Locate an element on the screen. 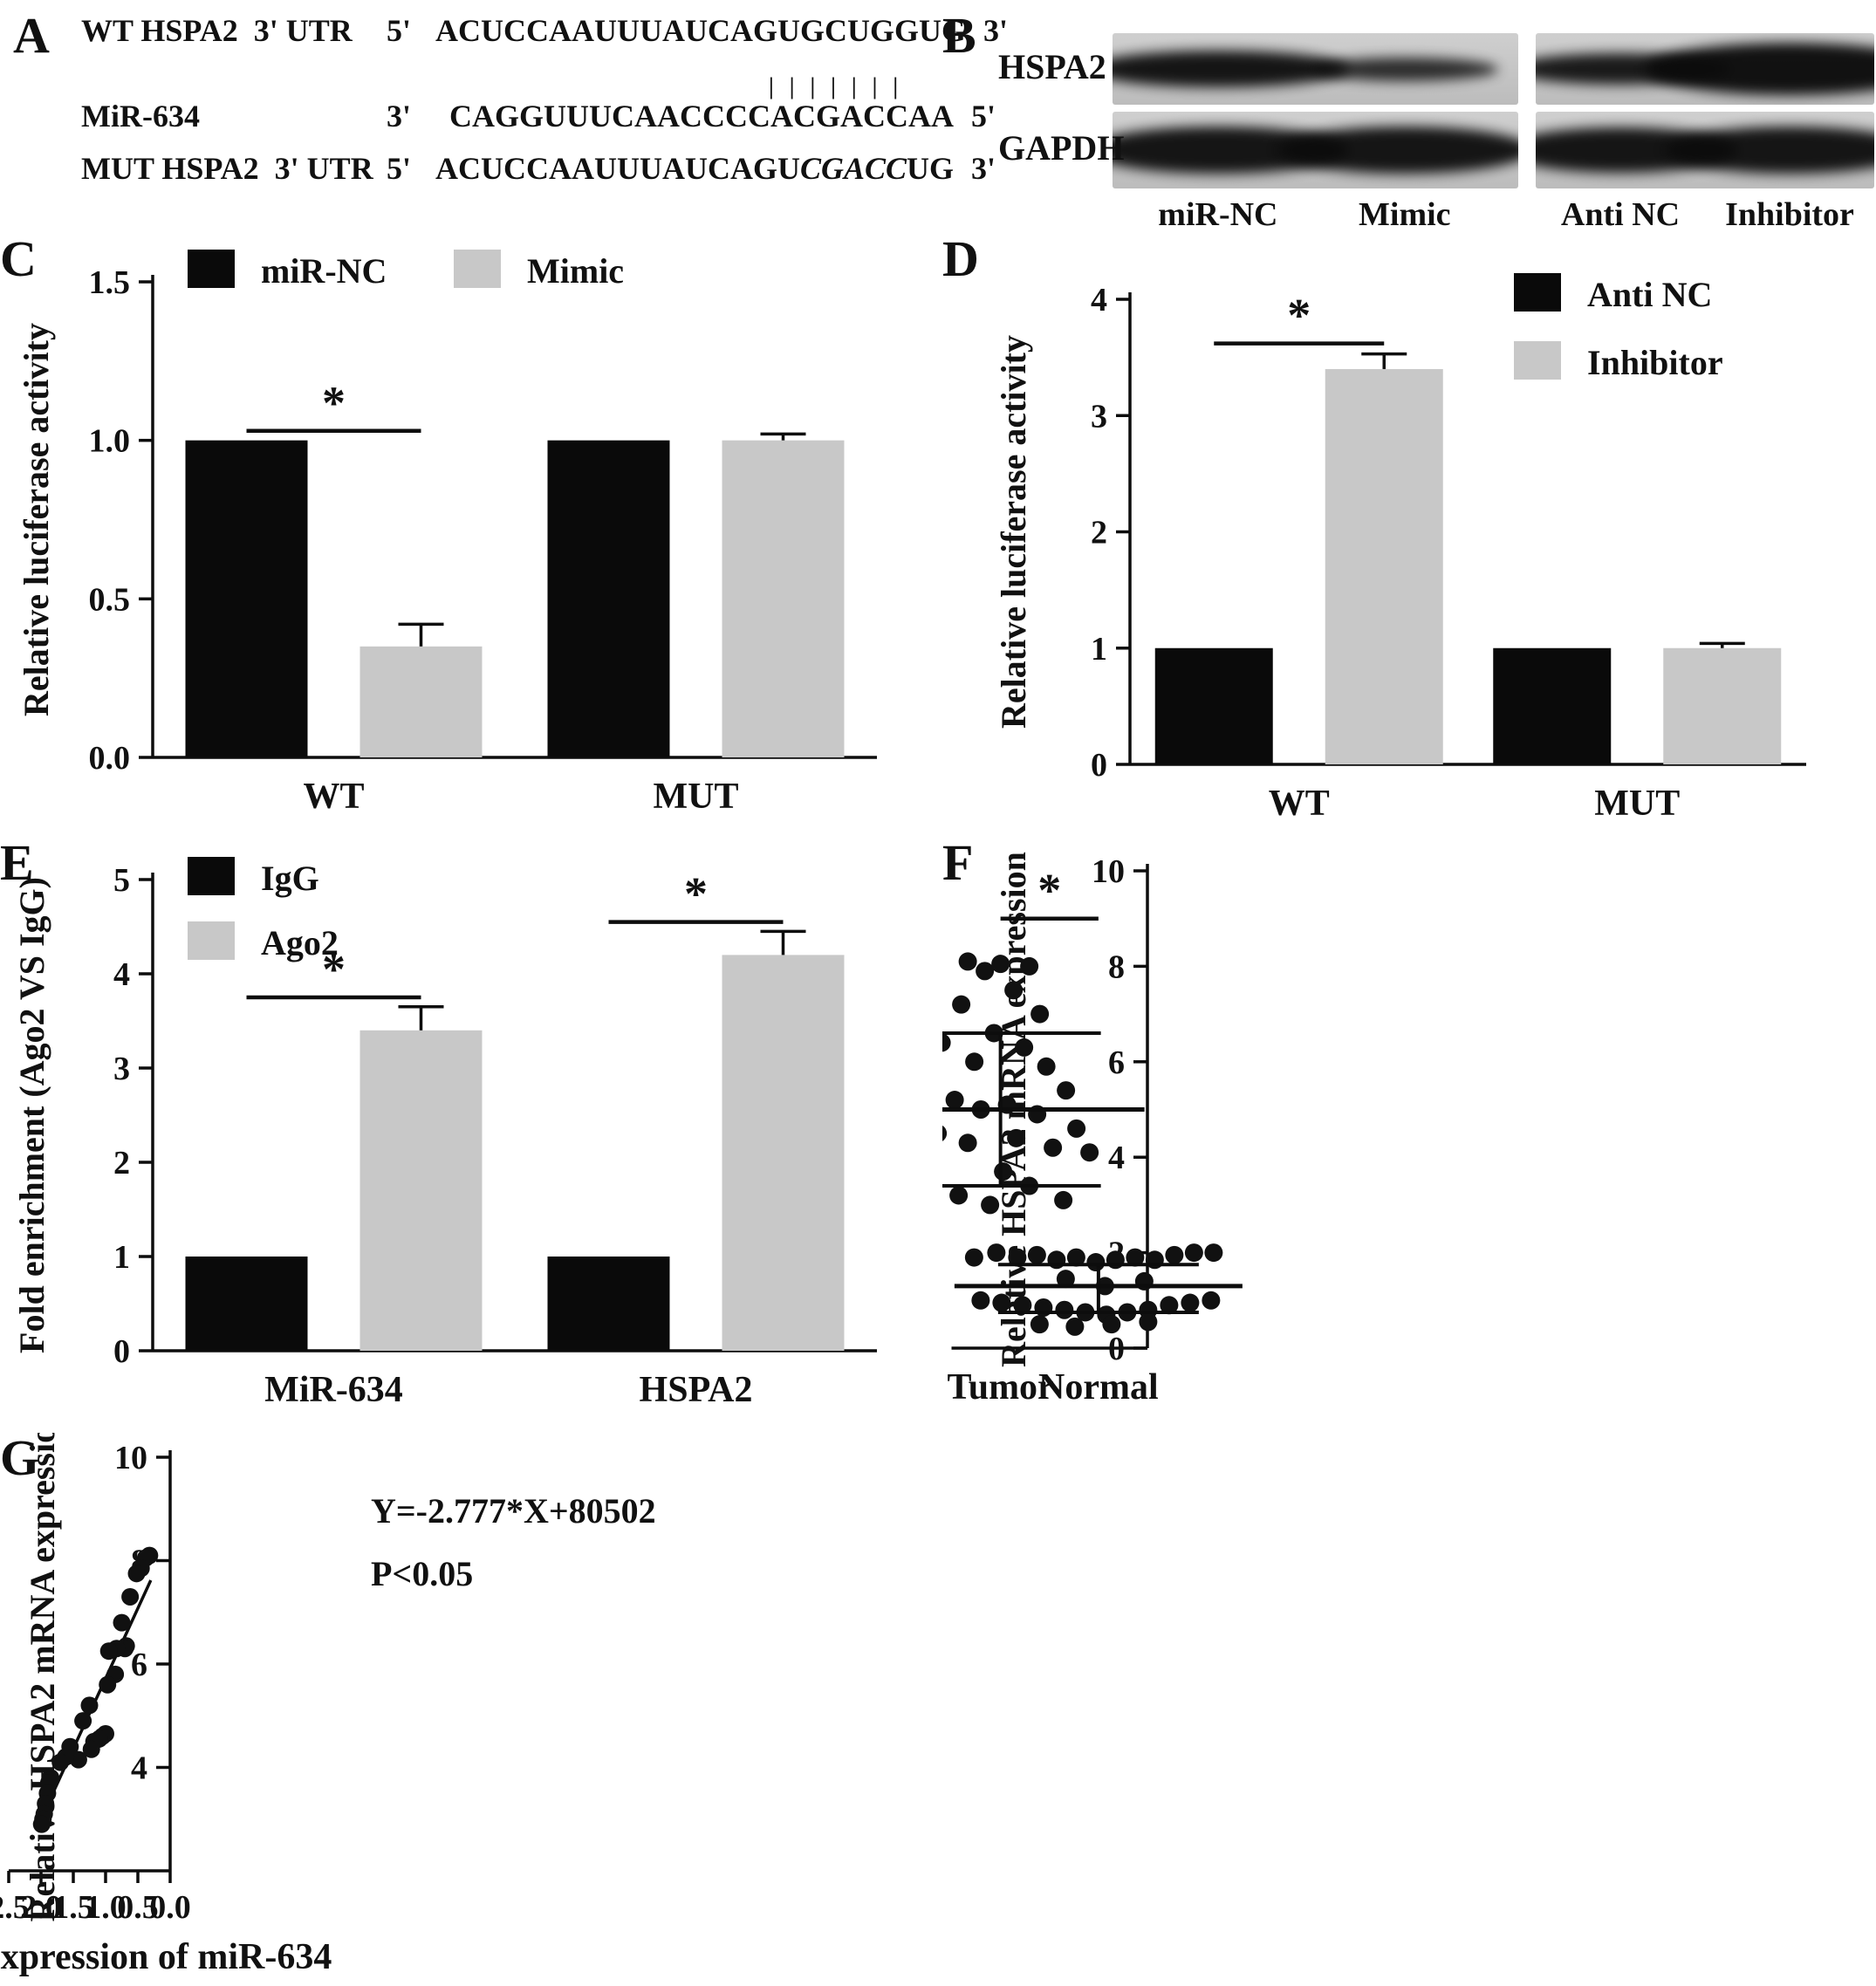  svg-text: Relative expression of miR-634 is located at coordinates (166, 1957).